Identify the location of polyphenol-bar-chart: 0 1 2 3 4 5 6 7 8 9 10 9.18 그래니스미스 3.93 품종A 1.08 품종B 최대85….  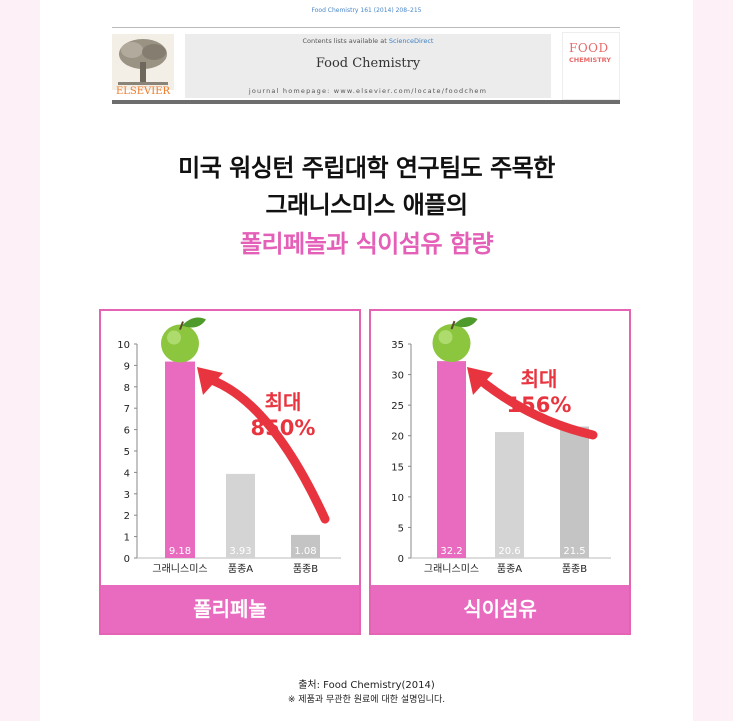
(229, 446).